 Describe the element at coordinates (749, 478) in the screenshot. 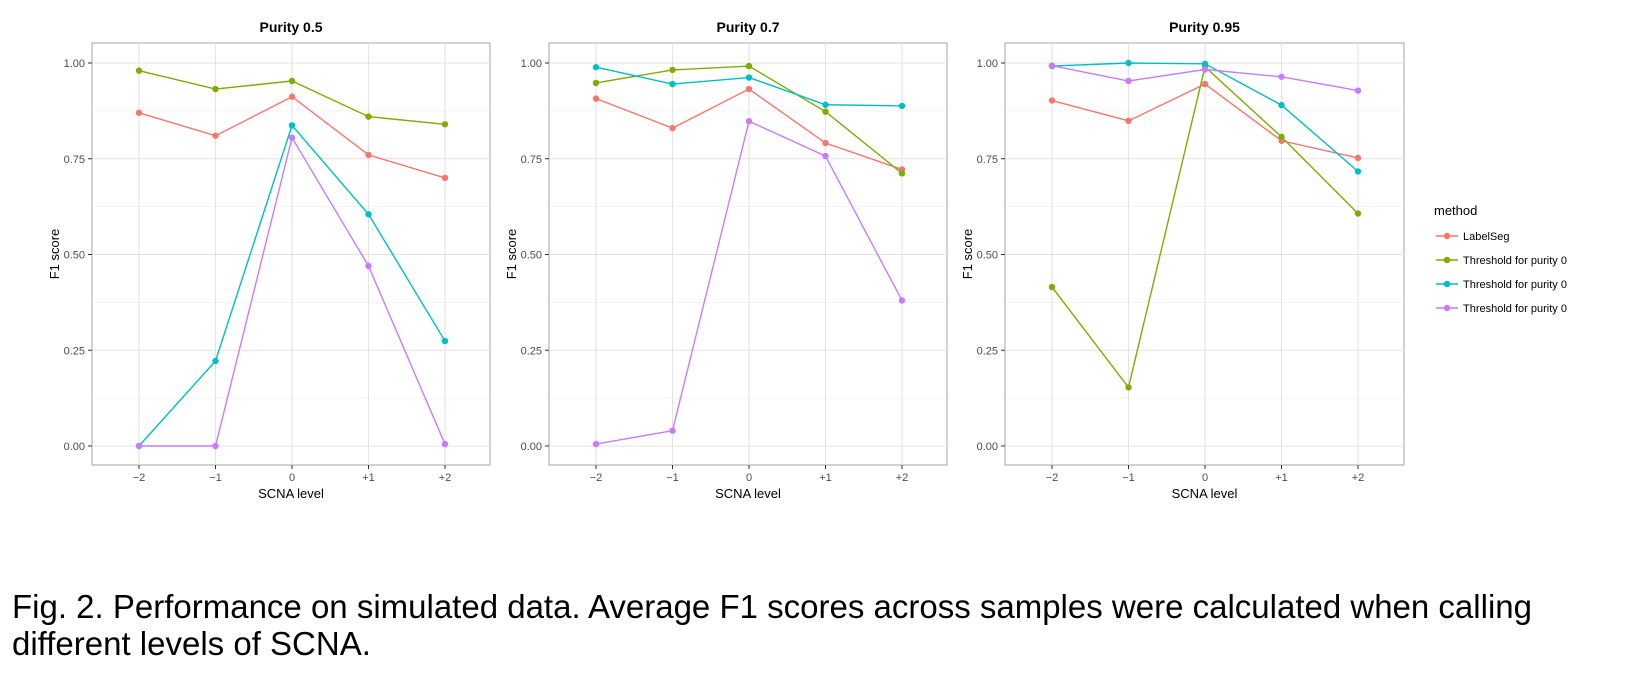

I see `panel-2-xtick-label: 0` at that location.